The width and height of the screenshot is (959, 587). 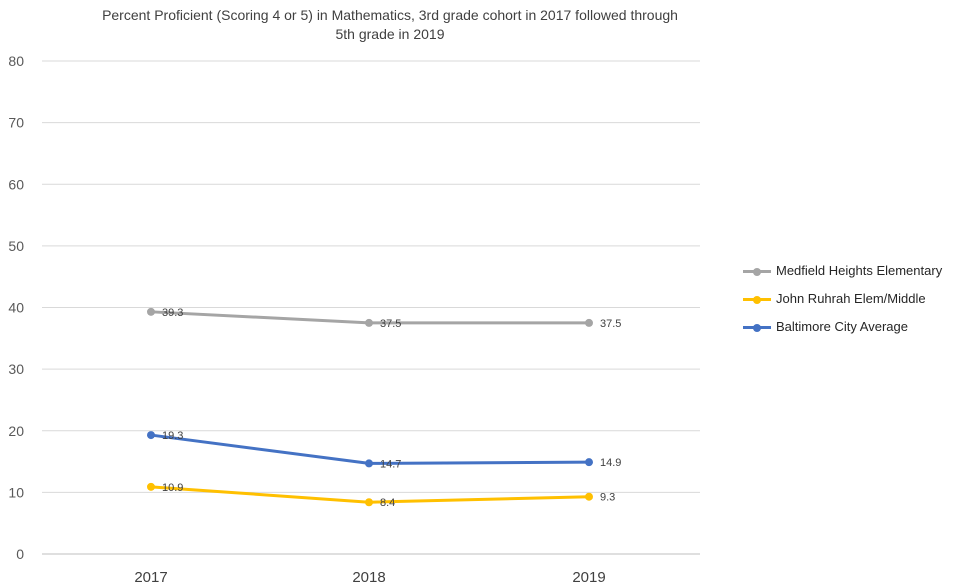 I want to click on data-label-baltimore-2019: 14.9, so click(x=610, y=463).